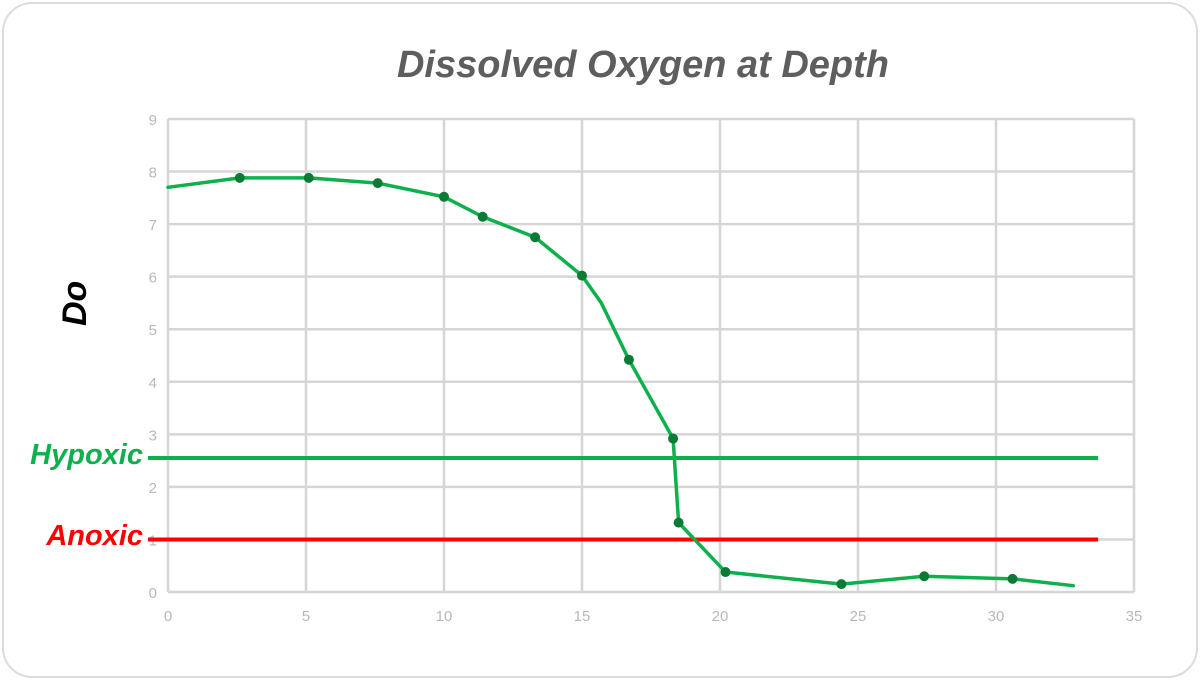  Describe the element at coordinates (153, 593) in the screenshot. I see `y-tick-label: 0` at that location.